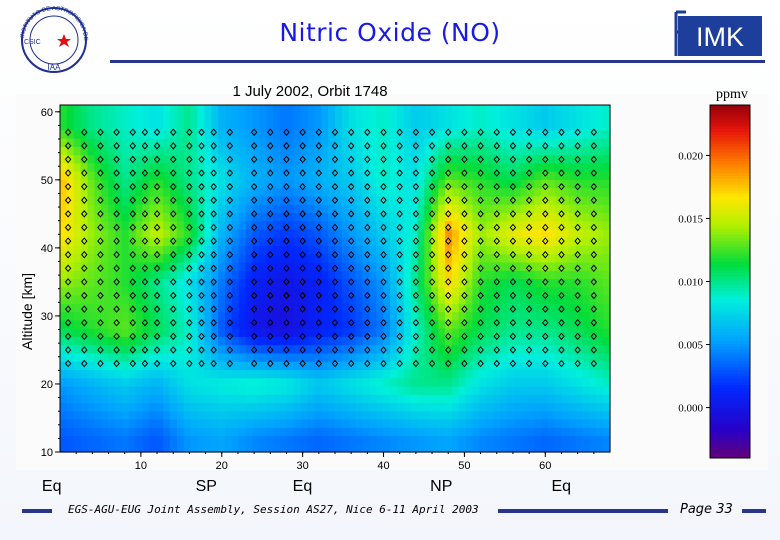 The image size is (780, 540). I want to click on region-label: Eq, so click(51, 486).